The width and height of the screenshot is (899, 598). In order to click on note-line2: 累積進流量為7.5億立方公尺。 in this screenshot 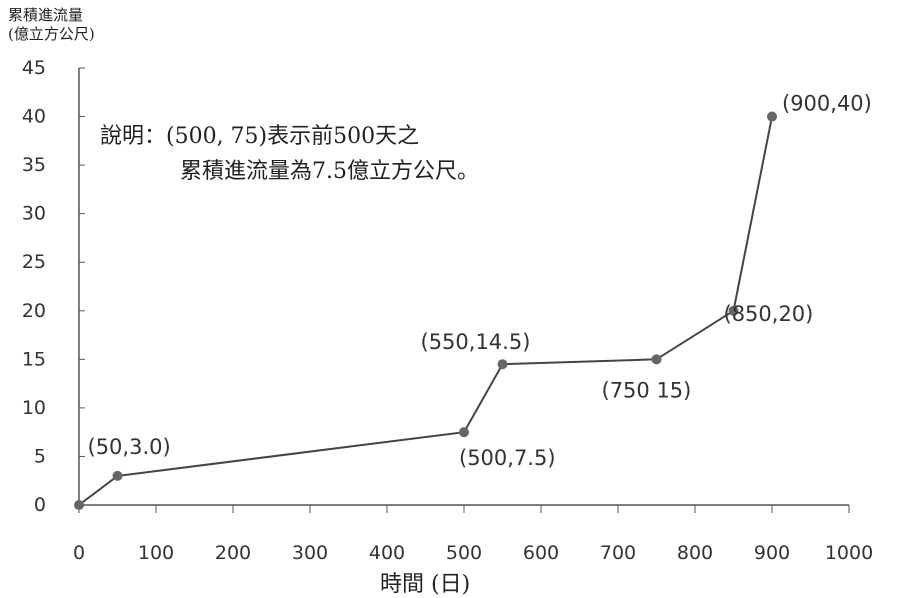, I will do `click(329, 171)`.